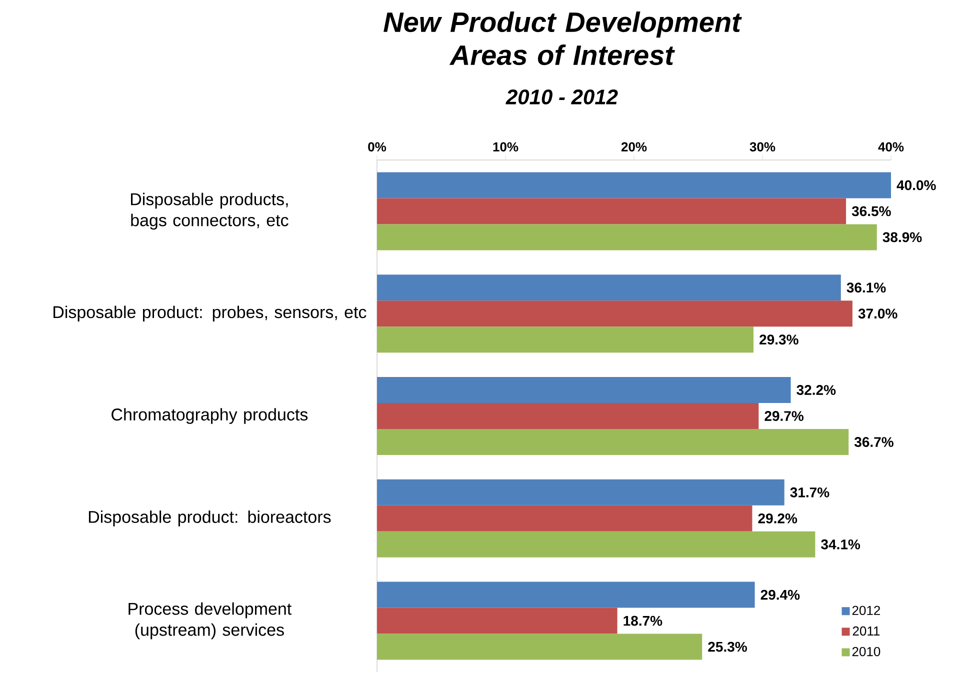  Describe the element at coordinates (209, 518) in the screenshot. I see `y-tick-label: Disposable product: bioreactors` at that location.